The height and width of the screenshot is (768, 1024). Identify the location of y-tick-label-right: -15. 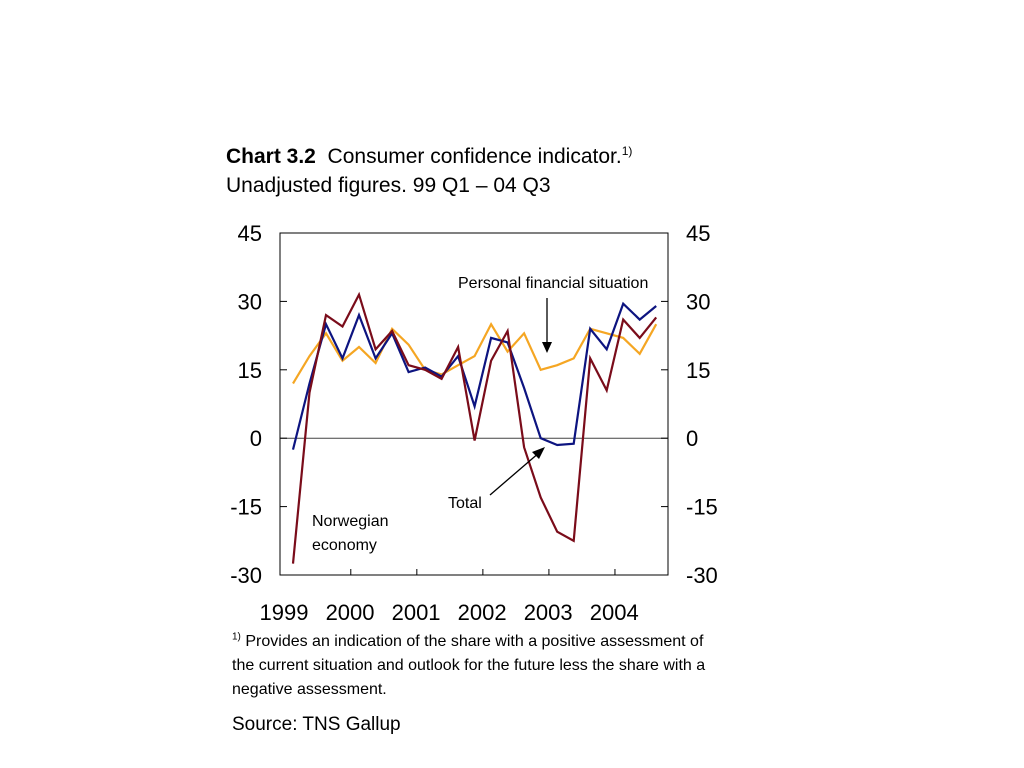
(702, 507).